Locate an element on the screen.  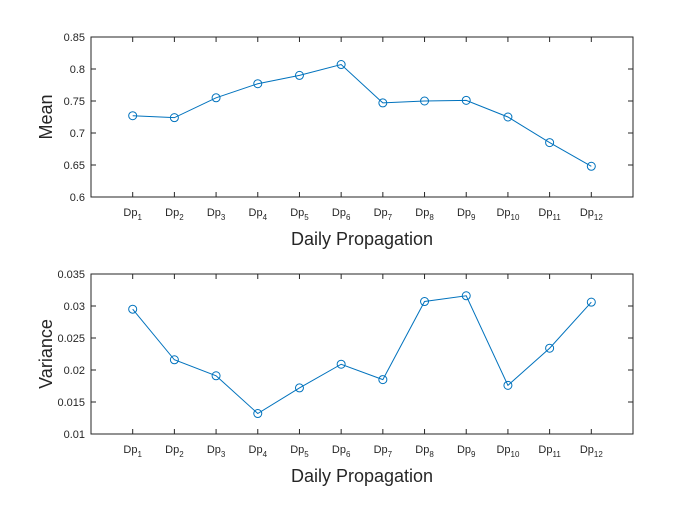
variance-xtick-label: Dp2 is located at coordinates (174, 451).